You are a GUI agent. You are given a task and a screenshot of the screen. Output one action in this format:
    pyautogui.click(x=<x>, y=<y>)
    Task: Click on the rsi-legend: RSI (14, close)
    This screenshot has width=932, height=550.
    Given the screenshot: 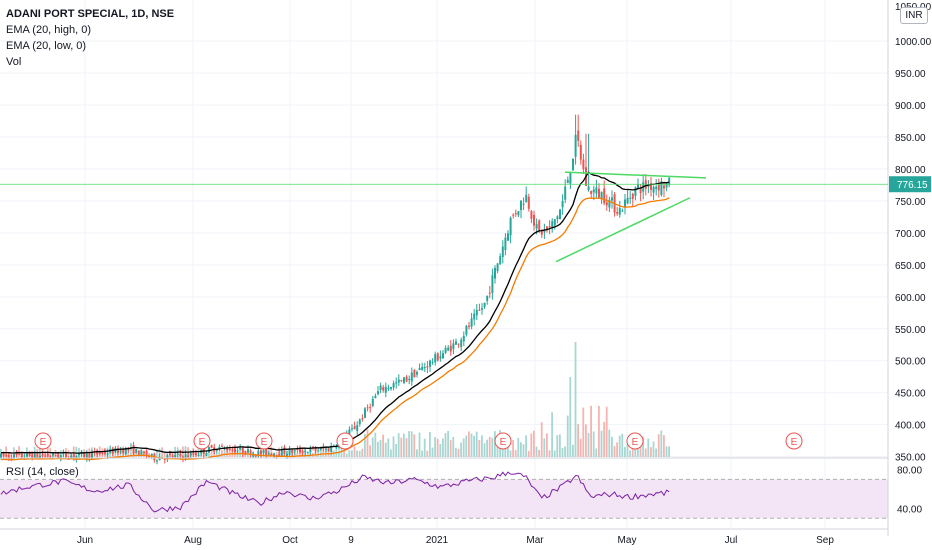 What is the action you would take?
    pyautogui.click(x=42, y=472)
    